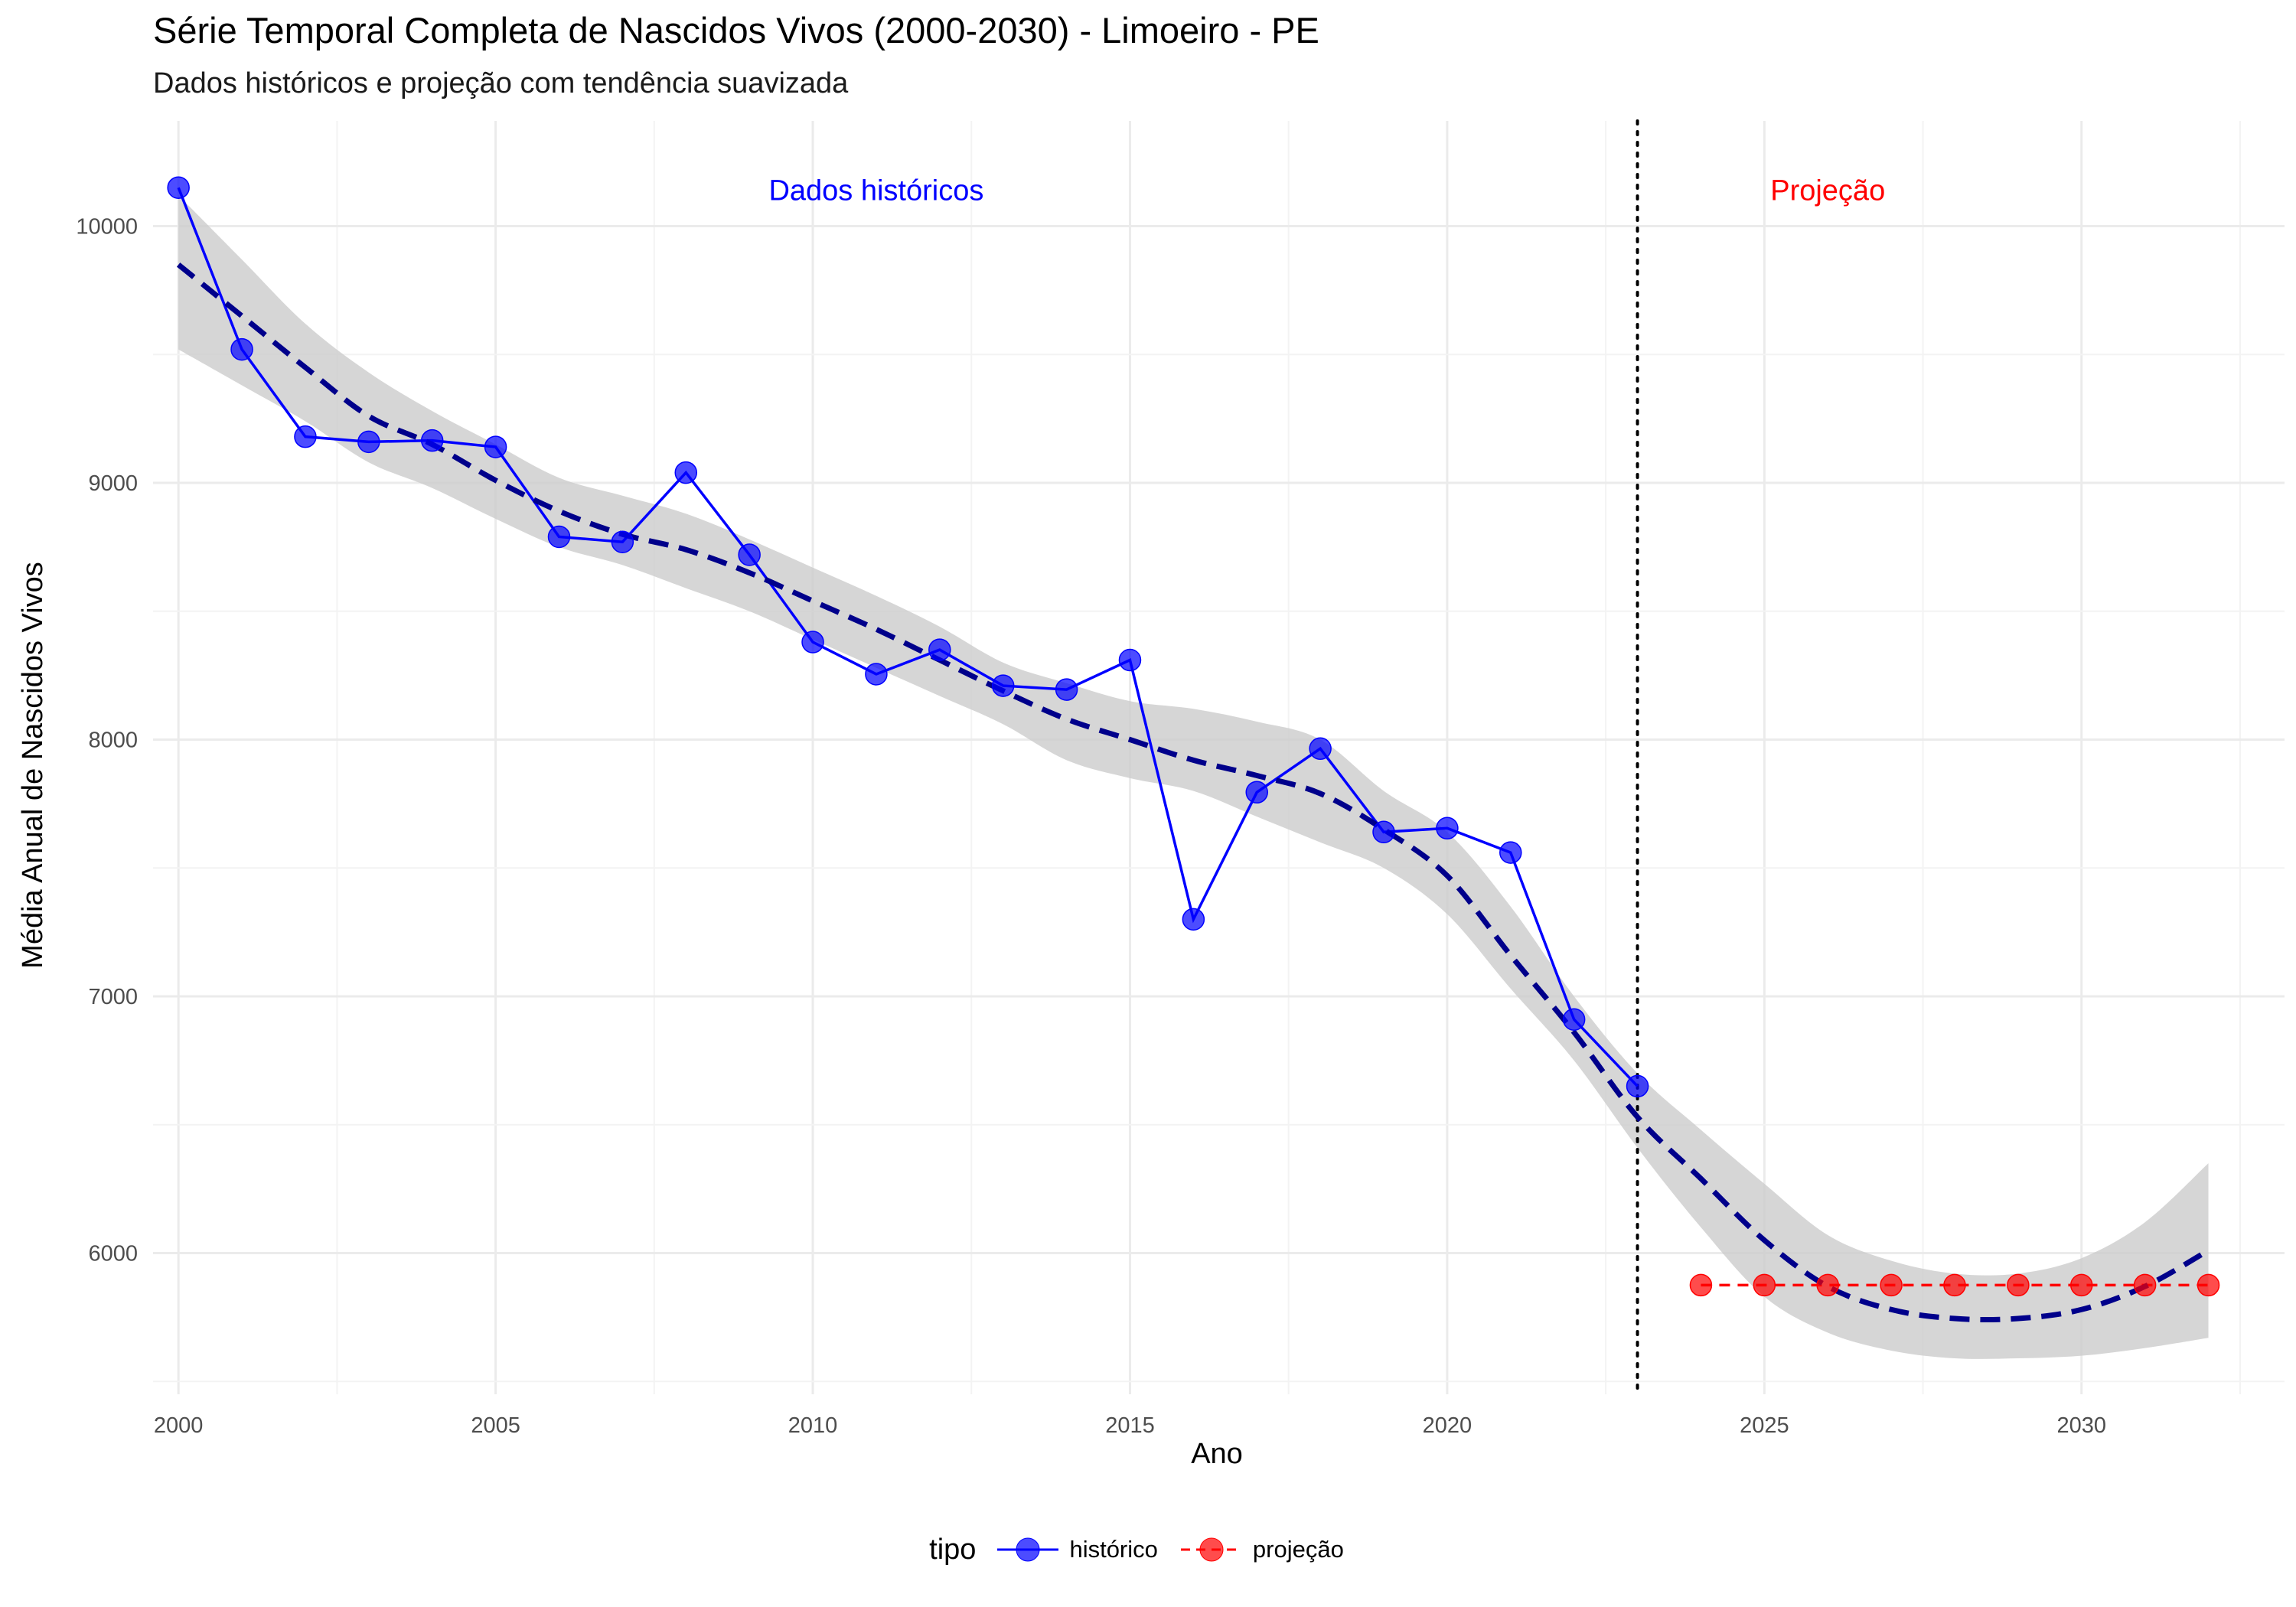  Describe the element at coordinates (1764, 1426) in the screenshot. I see `x-tick-label: 2025` at that location.